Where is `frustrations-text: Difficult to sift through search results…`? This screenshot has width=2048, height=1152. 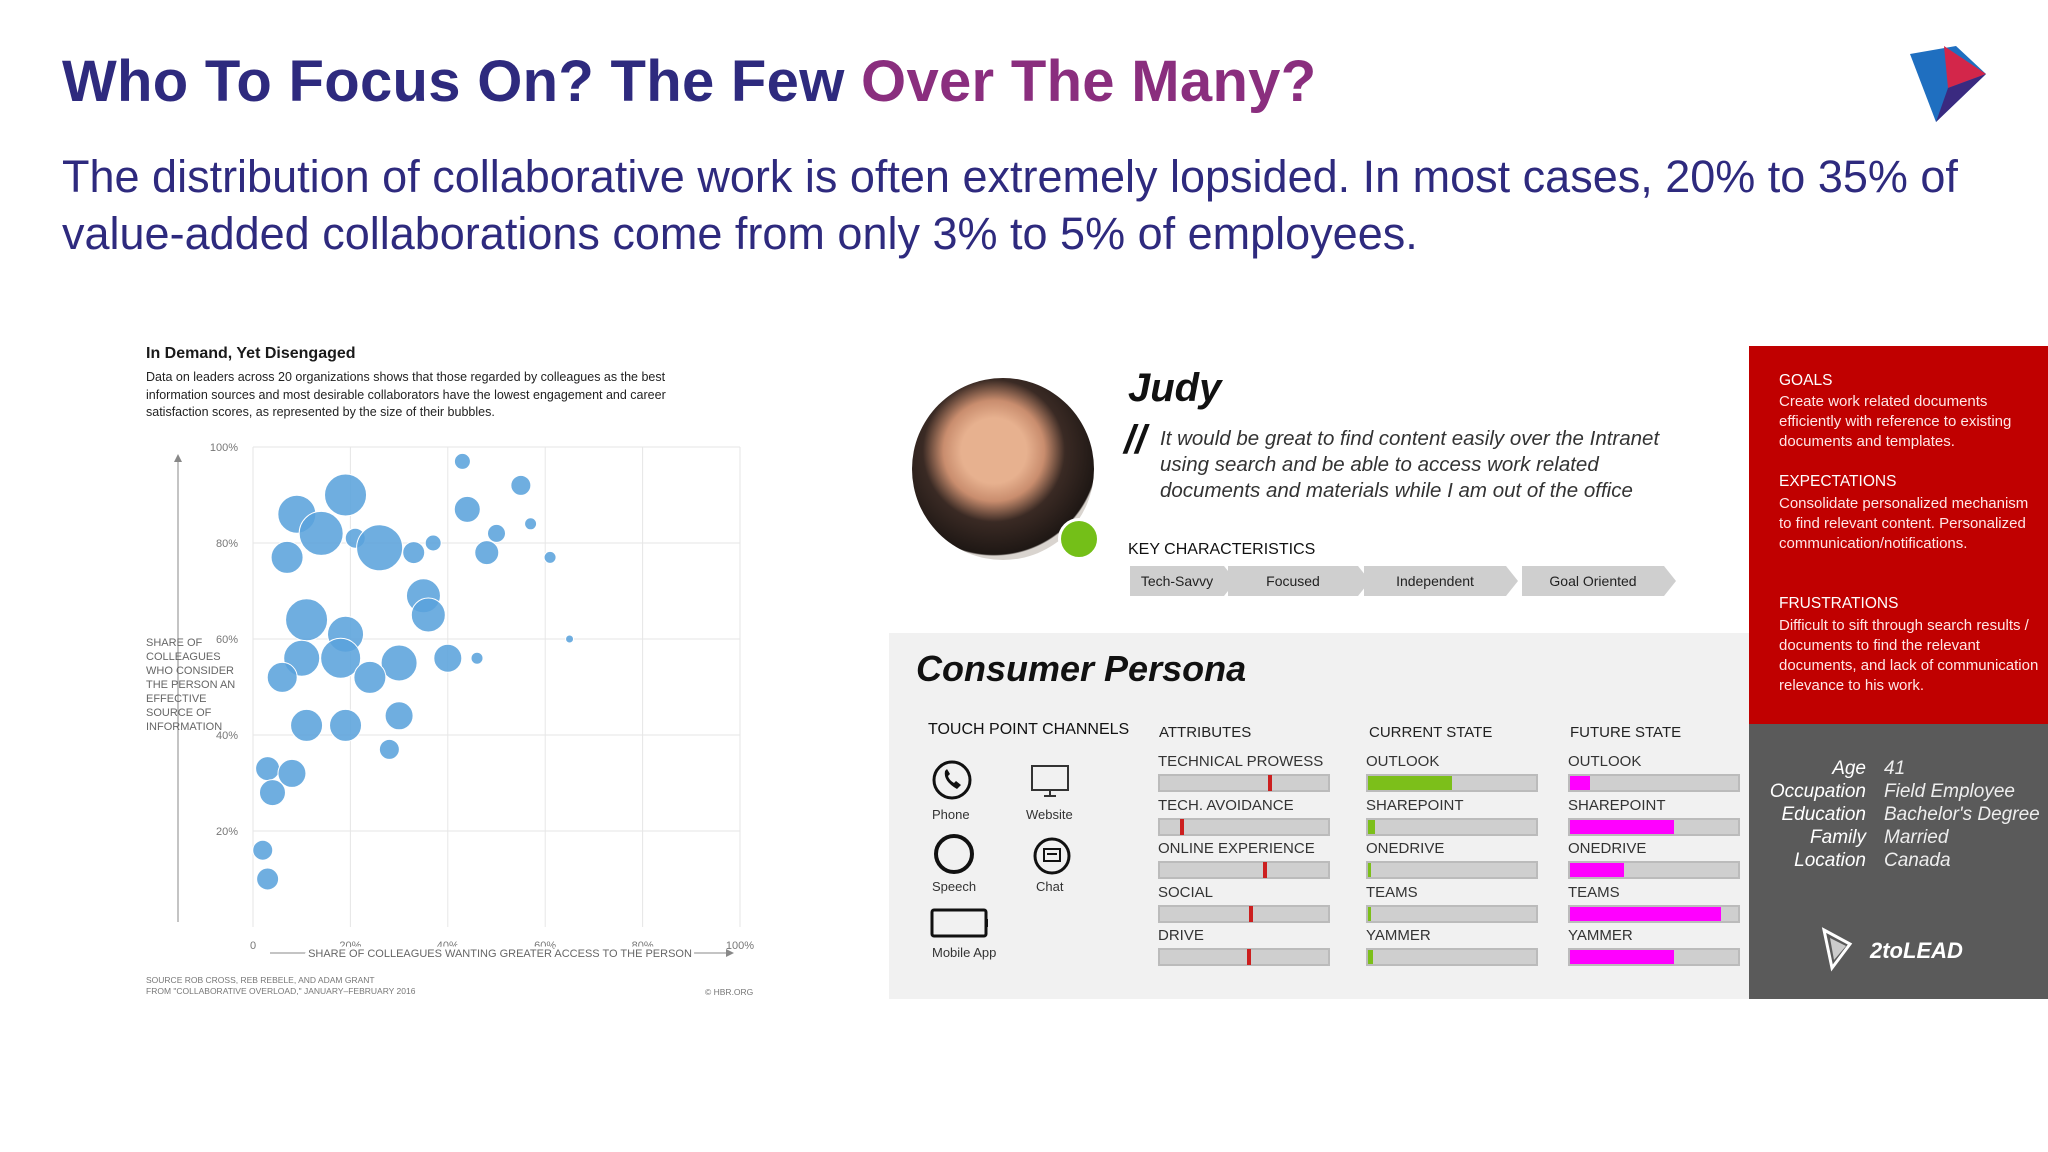 frustrations-text: Difficult to sift through search results… is located at coordinates (1909, 655).